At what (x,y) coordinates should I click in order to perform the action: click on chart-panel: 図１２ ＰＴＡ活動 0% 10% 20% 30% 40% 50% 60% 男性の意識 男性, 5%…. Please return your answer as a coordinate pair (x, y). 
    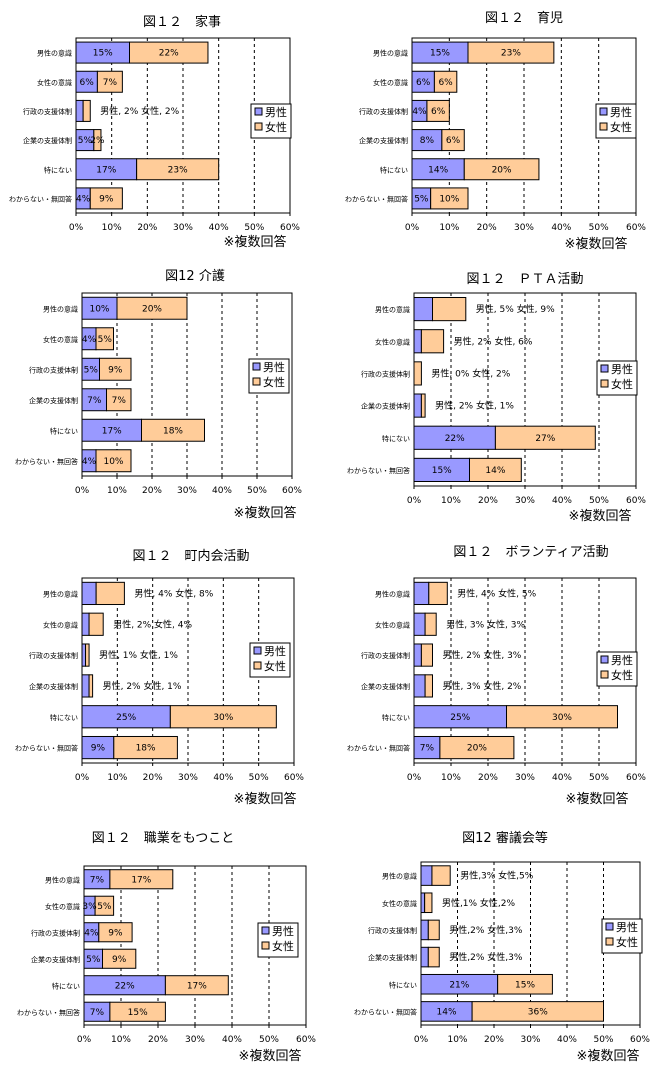
    Looking at the image, I should click on (496, 398).